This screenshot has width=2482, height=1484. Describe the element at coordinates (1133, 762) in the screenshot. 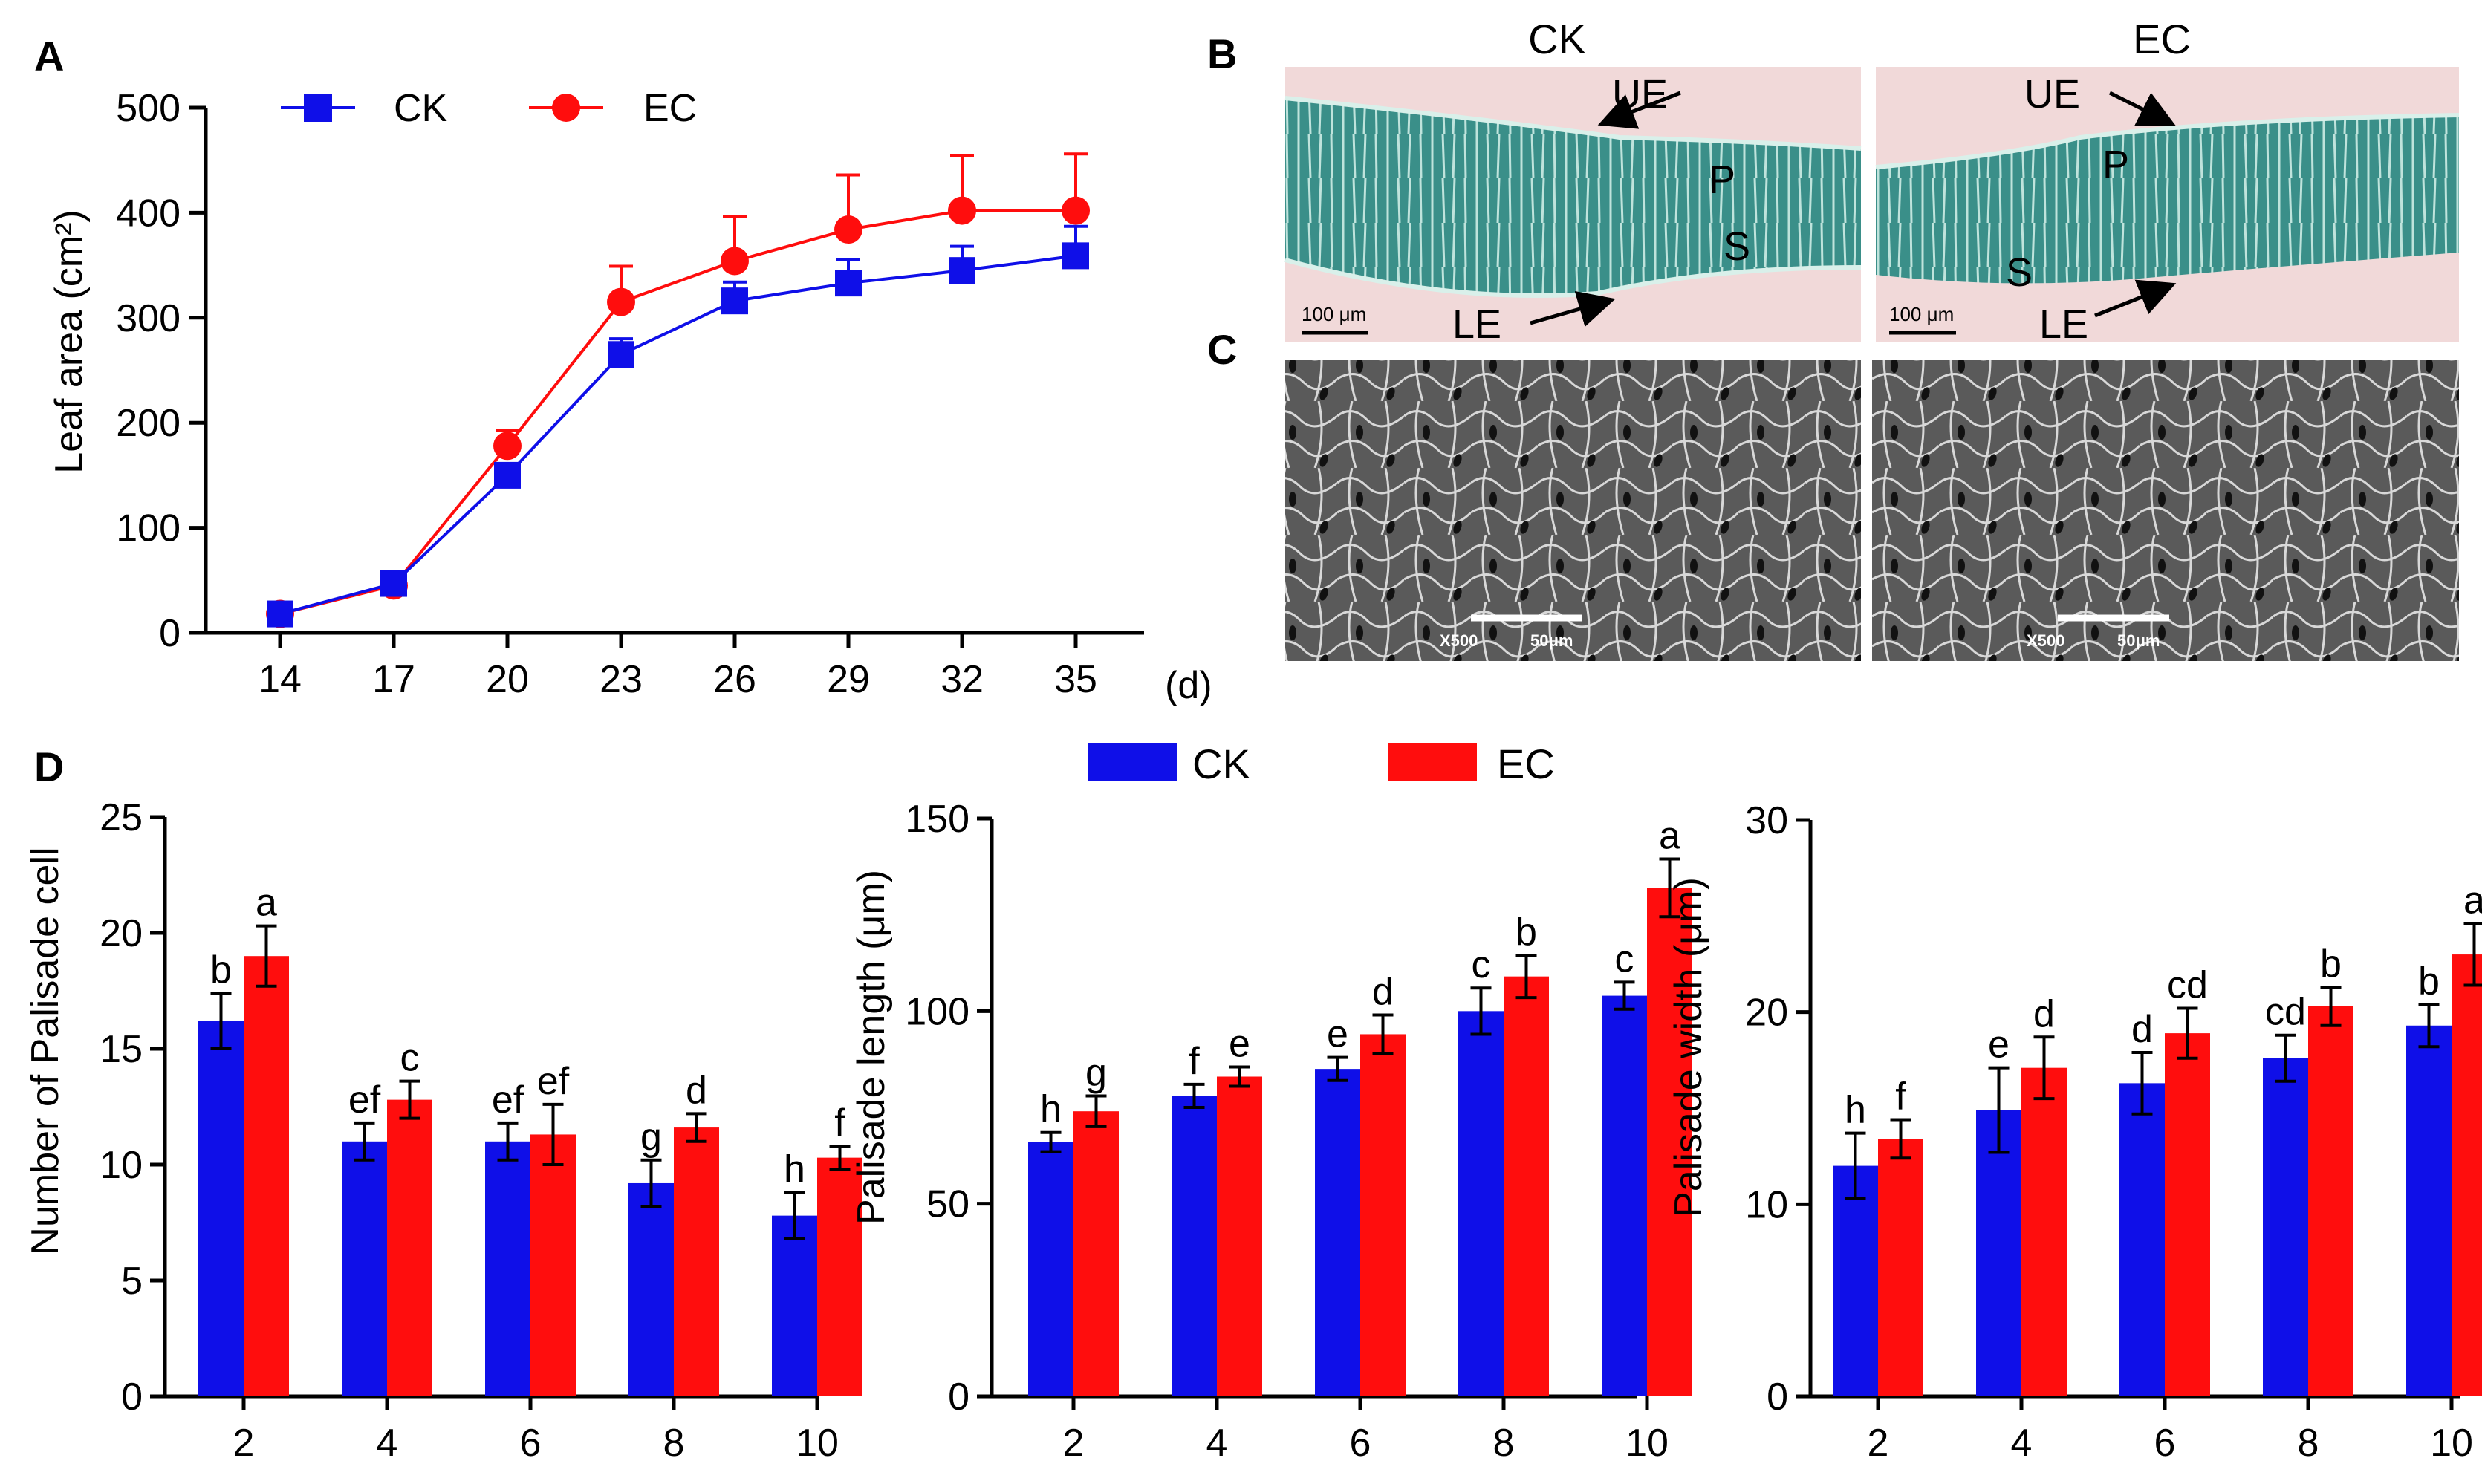

I see `bar-legend-ck-swatch` at that location.